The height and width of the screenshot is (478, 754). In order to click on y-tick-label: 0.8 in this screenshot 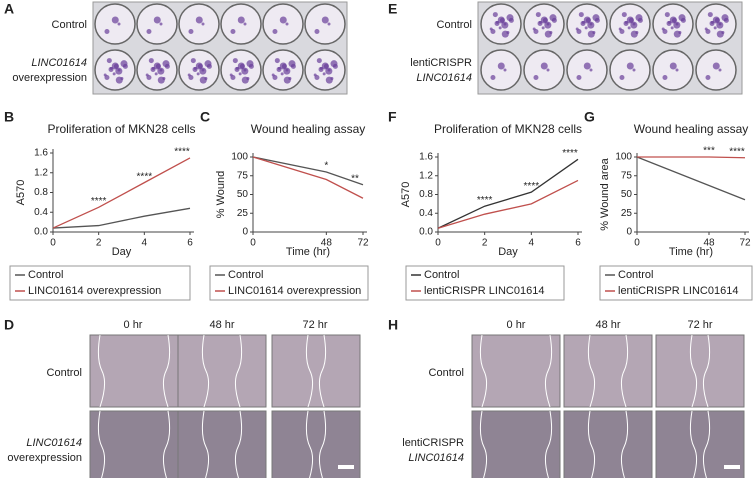, I will do `click(41, 192)`.